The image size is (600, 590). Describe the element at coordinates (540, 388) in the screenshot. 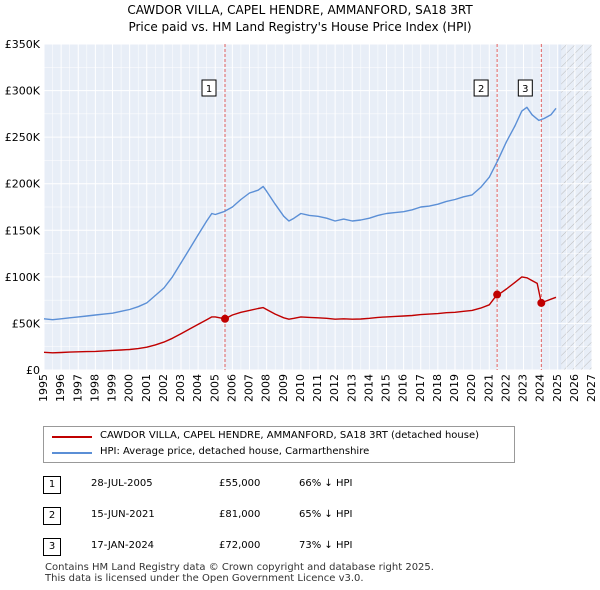

I see `x-tick-label: 2024` at that location.